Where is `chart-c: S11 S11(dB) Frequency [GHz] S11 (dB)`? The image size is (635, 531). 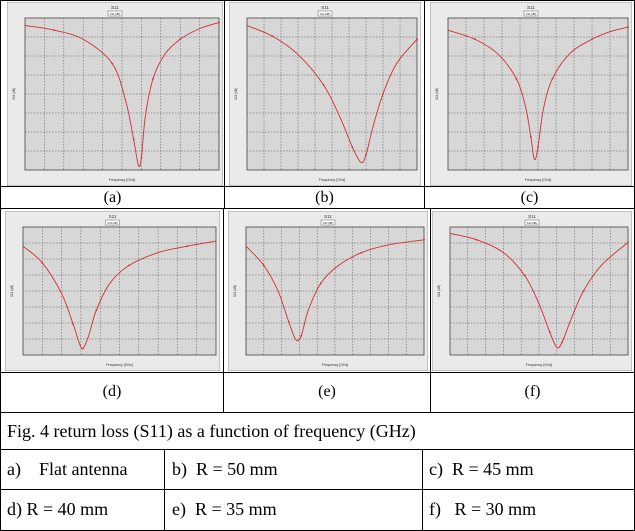 chart-c: S11 S11(dB) Frequency [GHz] S11 (dB) is located at coordinates (531, 94).